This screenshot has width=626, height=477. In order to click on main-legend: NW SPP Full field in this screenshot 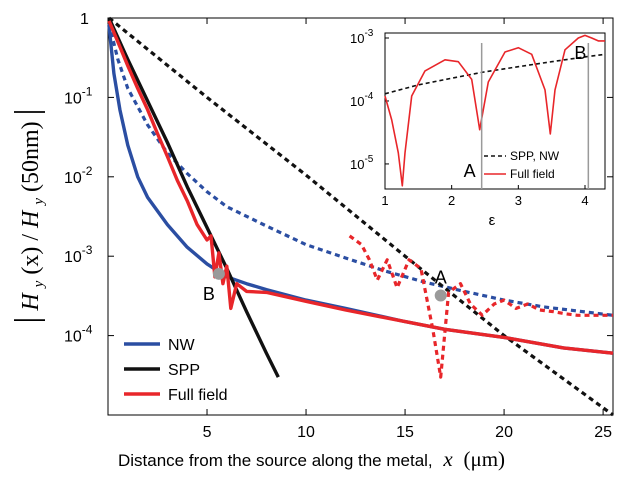, I will do `click(176, 370)`.